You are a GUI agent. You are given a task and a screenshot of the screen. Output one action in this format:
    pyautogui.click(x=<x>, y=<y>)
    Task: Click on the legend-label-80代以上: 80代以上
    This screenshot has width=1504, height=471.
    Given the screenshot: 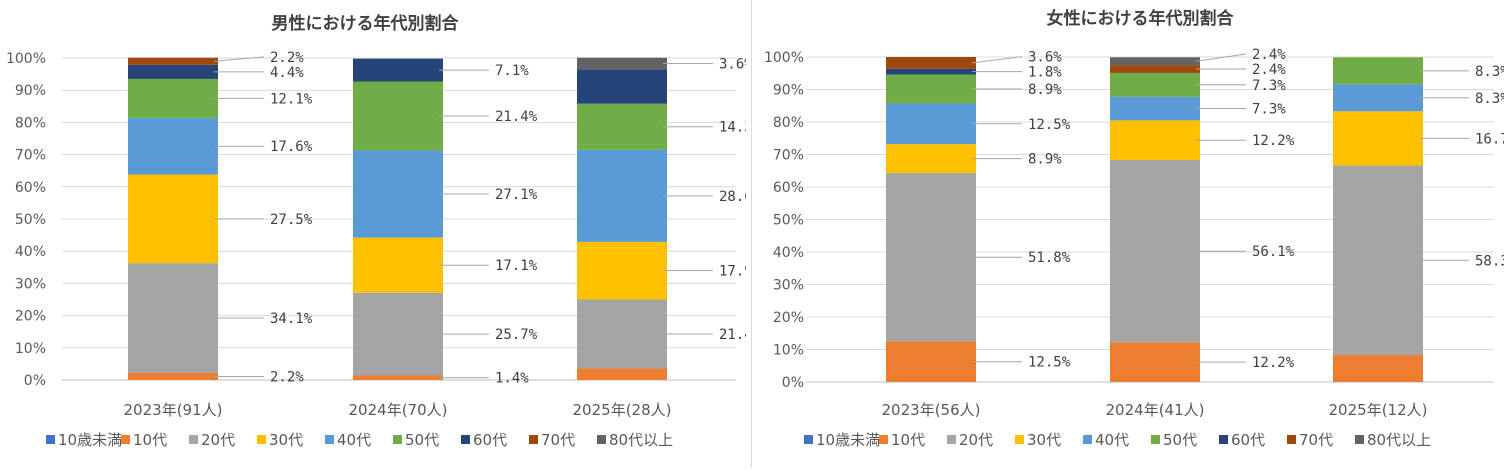 What is the action you would take?
    pyautogui.click(x=1399, y=440)
    